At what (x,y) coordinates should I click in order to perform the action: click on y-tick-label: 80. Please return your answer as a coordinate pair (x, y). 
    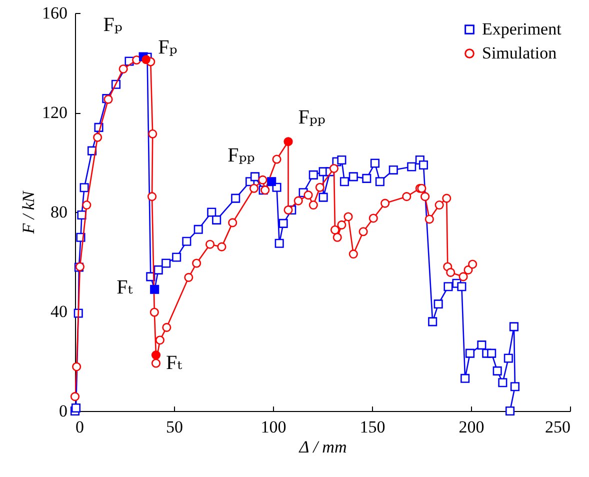
    Looking at the image, I should click on (59, 212).